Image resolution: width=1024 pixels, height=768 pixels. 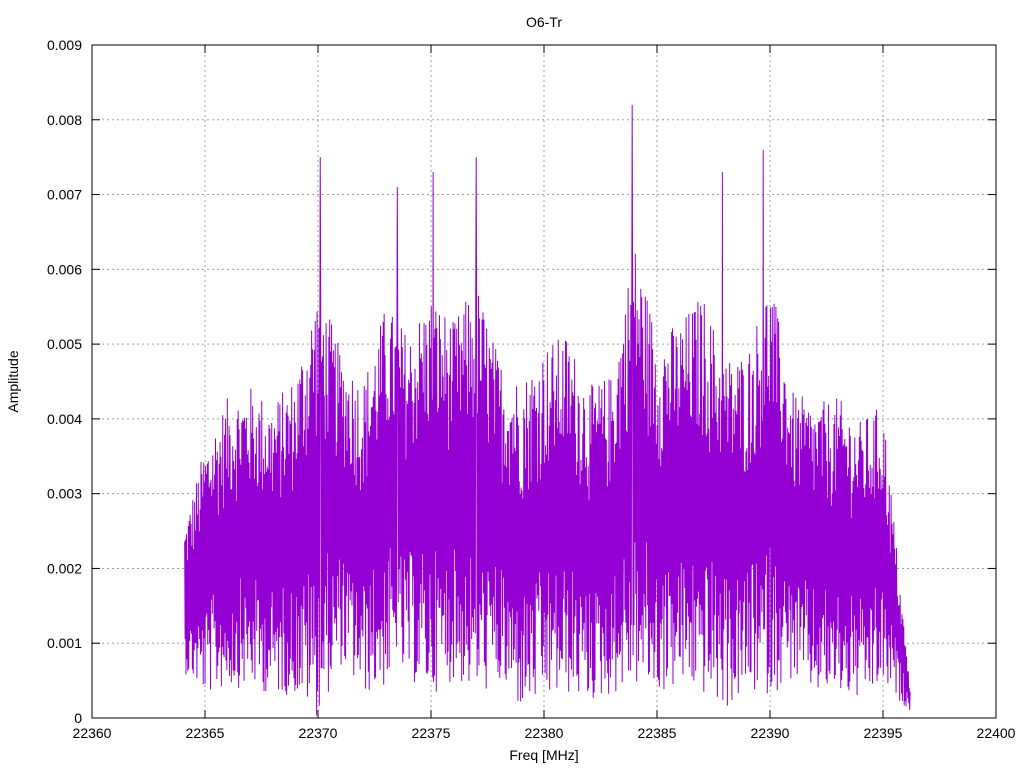 I want to click on y-tick-label: 0.007, so click(x=64, y=195).